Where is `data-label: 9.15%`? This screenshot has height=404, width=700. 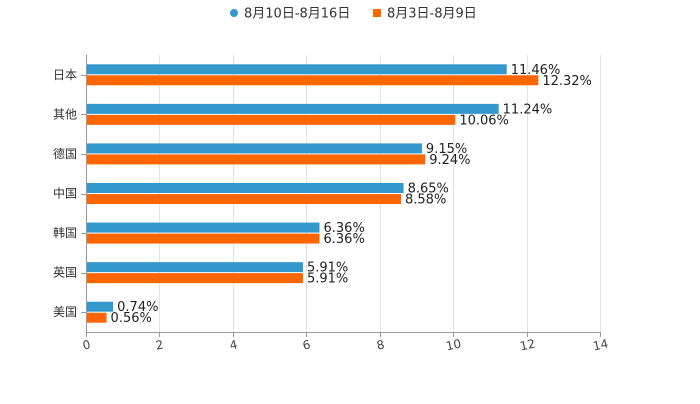
data-label: 9.15% is located at coordinates (446, 149).